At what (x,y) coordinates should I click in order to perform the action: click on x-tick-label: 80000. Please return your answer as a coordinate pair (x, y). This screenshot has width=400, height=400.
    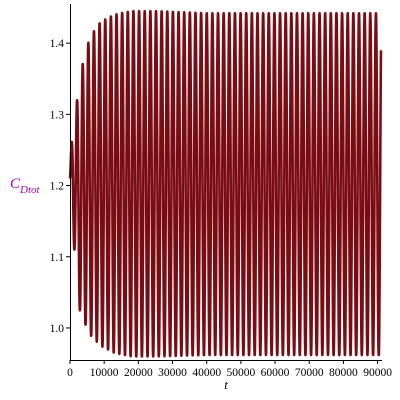
    Looking at the image, I should click on (343, 373).